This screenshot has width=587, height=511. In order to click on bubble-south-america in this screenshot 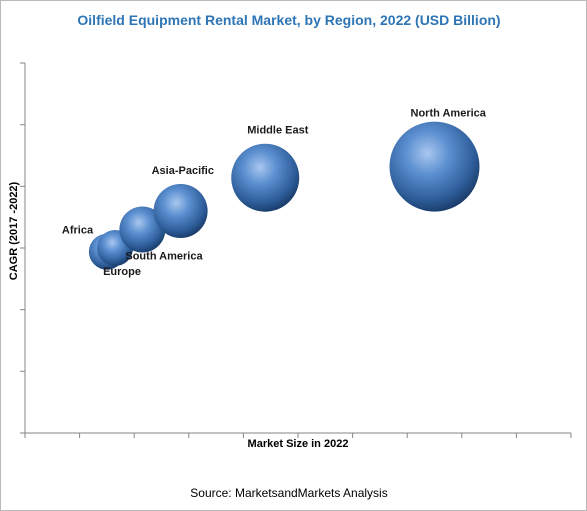, I will do `click(142, 229)`.